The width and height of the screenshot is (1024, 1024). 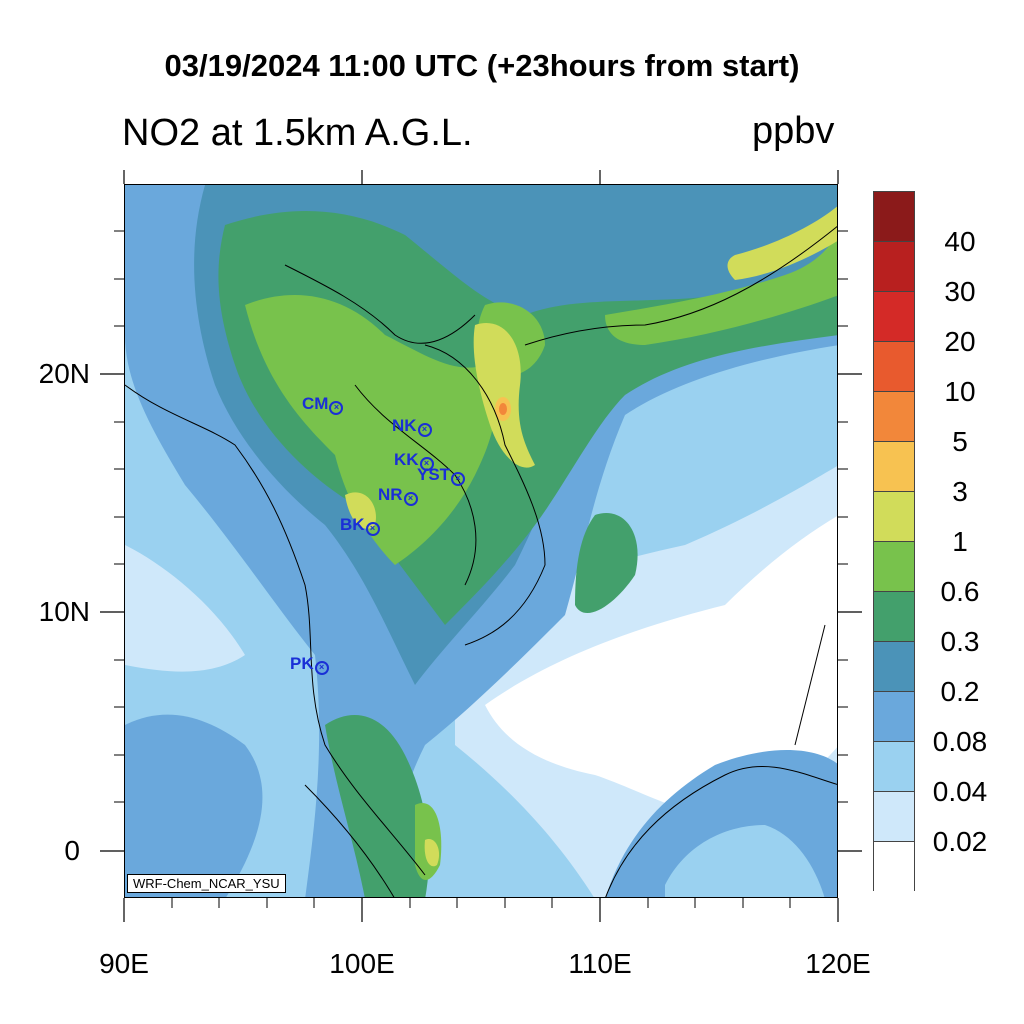 I want to click on station-marker: CM ×, so click(x=323, y=404).